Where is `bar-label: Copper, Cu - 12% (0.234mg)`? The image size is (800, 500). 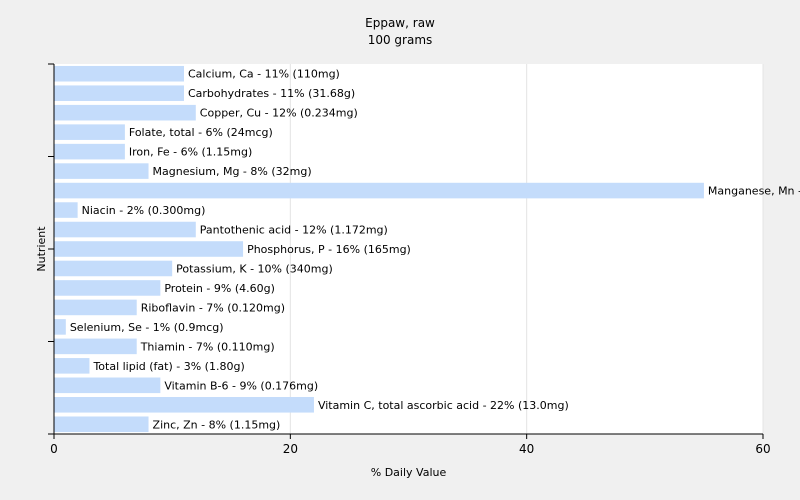 bar-label: Copper, Cu - 12% (0.234mg) is located at coordinates (279, 113).